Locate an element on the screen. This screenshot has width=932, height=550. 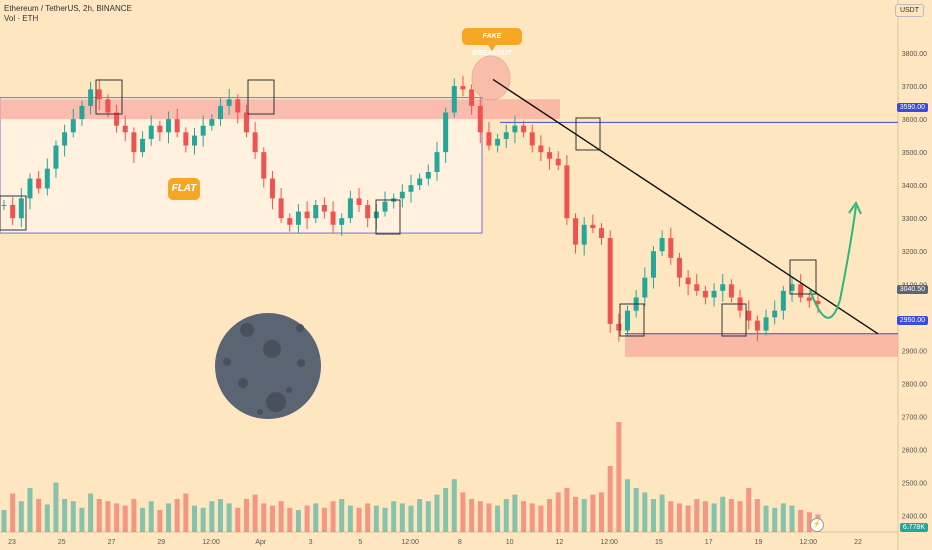
currency-badge: USDT is located at coordinates (909, 10).